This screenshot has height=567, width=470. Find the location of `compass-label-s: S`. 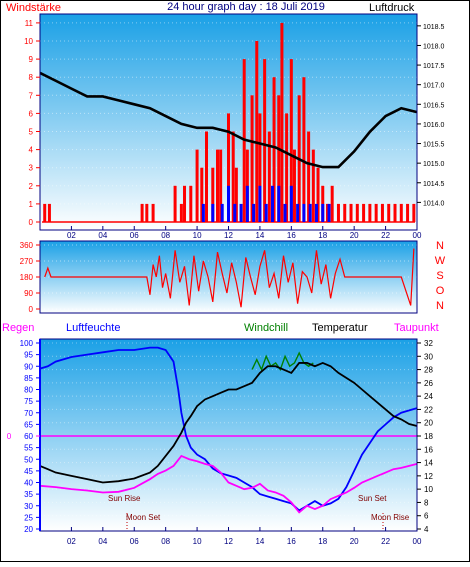

compass-label-s: S is located at coordinates (439, 276).